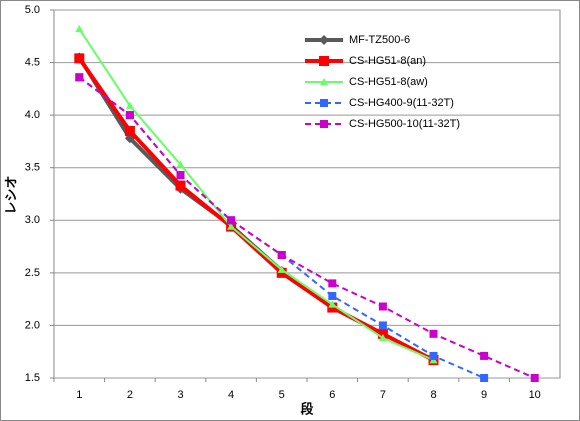 This screenshot has height=421, width=580. What do you see at coordinates (306, 408) in the screenshot?
I see `x-axis-label: 段` at bounding box center [306, 408].